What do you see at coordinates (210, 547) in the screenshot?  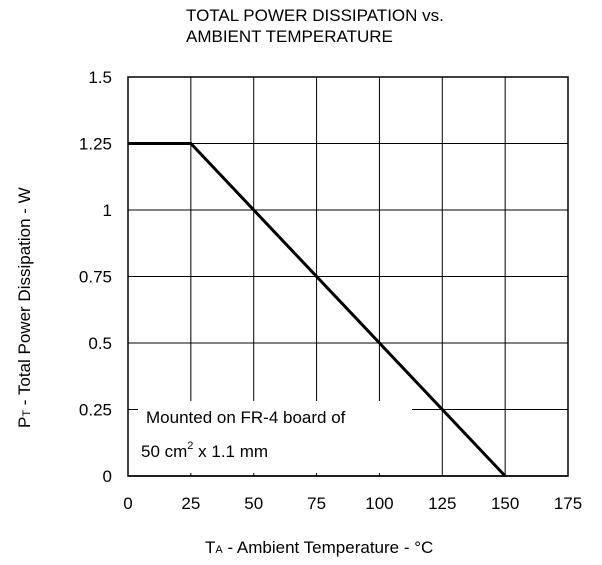 I see `x-axis-label-main: T` at bounding box center [210, 547].